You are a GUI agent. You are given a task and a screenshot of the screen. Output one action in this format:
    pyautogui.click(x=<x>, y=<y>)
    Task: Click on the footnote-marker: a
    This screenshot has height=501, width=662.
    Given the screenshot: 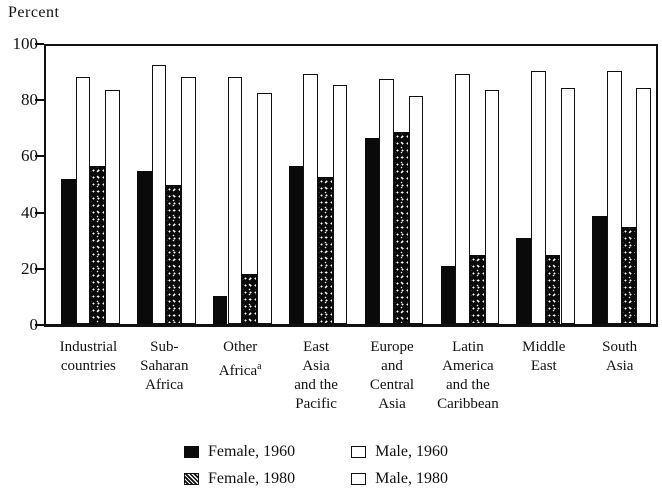 What is the action you would take?
    pyautogui.click(x=259, y=366)
    